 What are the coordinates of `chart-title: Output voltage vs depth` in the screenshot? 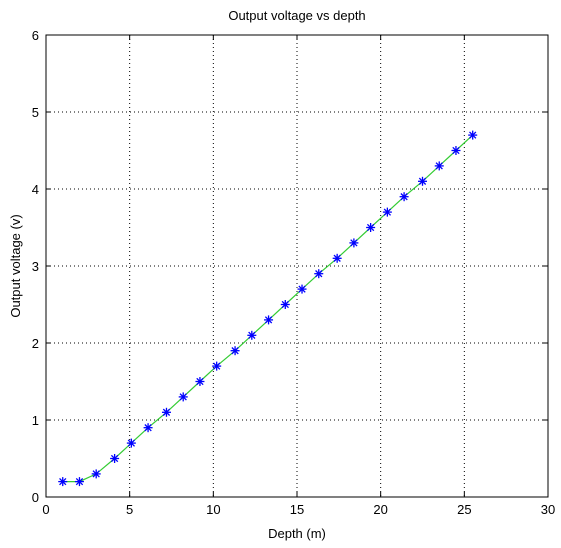 It's located at (296, 15).